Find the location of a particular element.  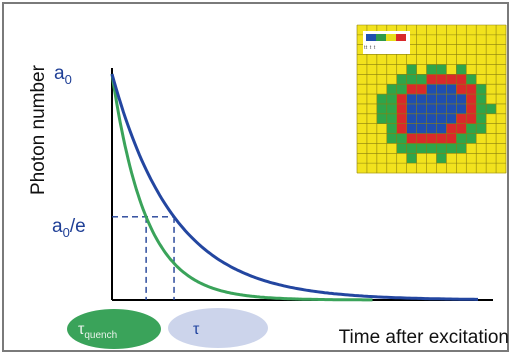

y-axis-label: Photon number is located at coordinates (38, 129).